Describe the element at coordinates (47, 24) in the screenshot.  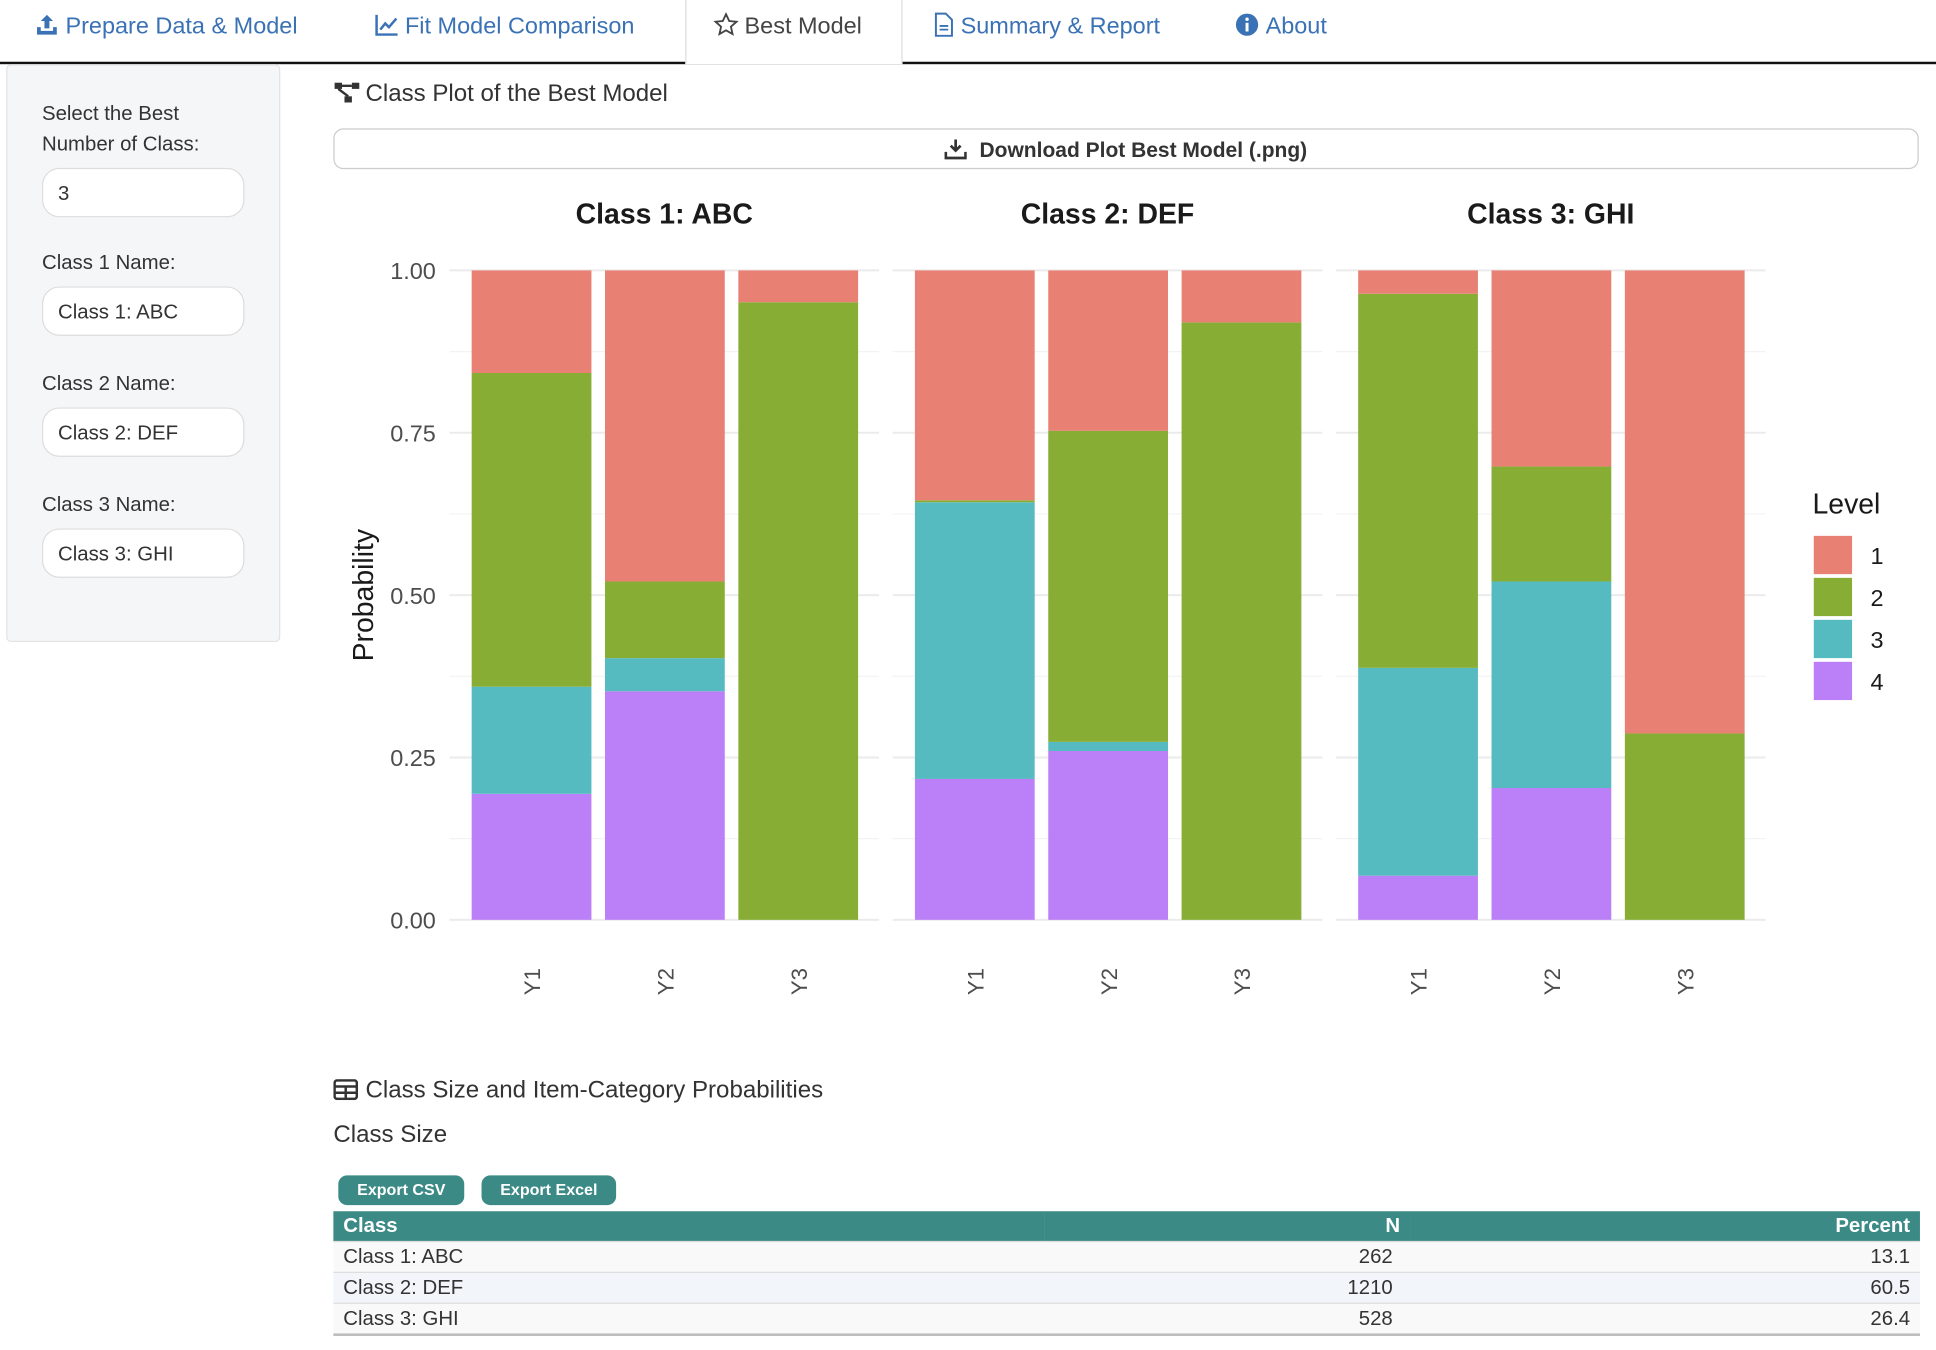
I see `upload-icon` at that location.